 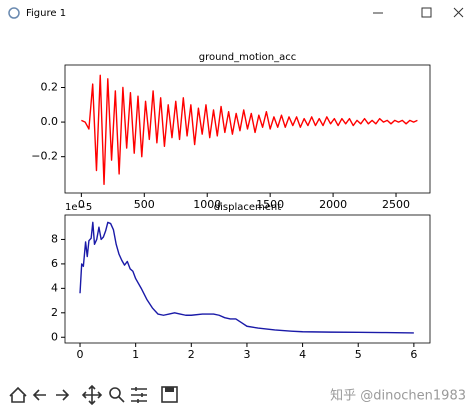 What do you see at coordinates (247, 207) in the screenshot?
I see `chart-title: displacement` at bounding box center [247, 207].